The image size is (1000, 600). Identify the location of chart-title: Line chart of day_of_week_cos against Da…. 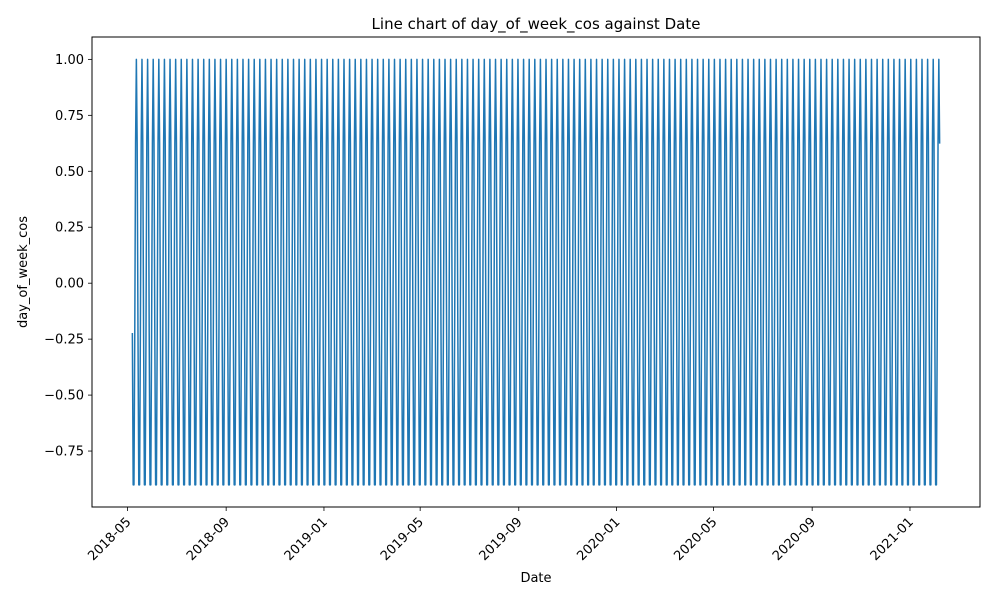
(536, 24).